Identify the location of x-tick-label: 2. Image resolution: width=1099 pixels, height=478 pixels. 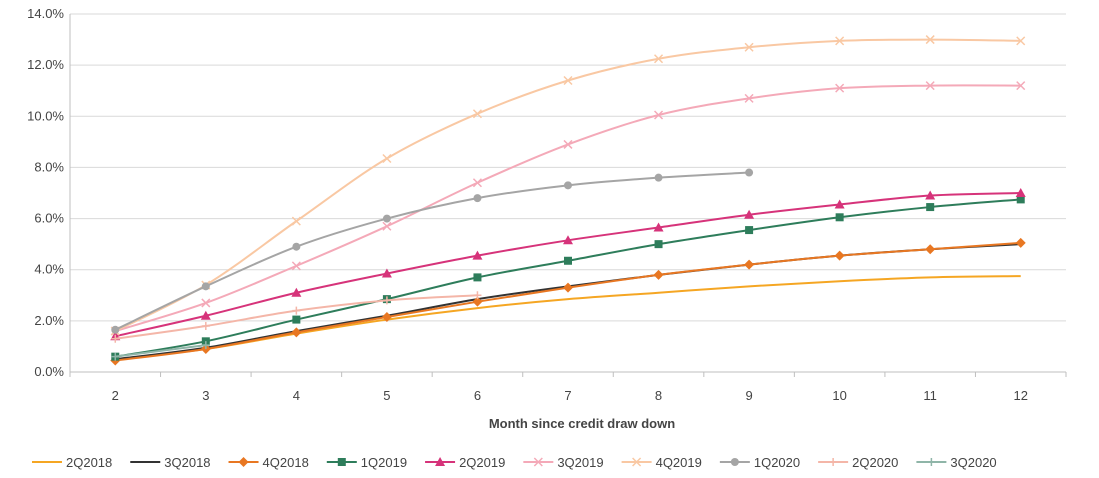
(115, 395).